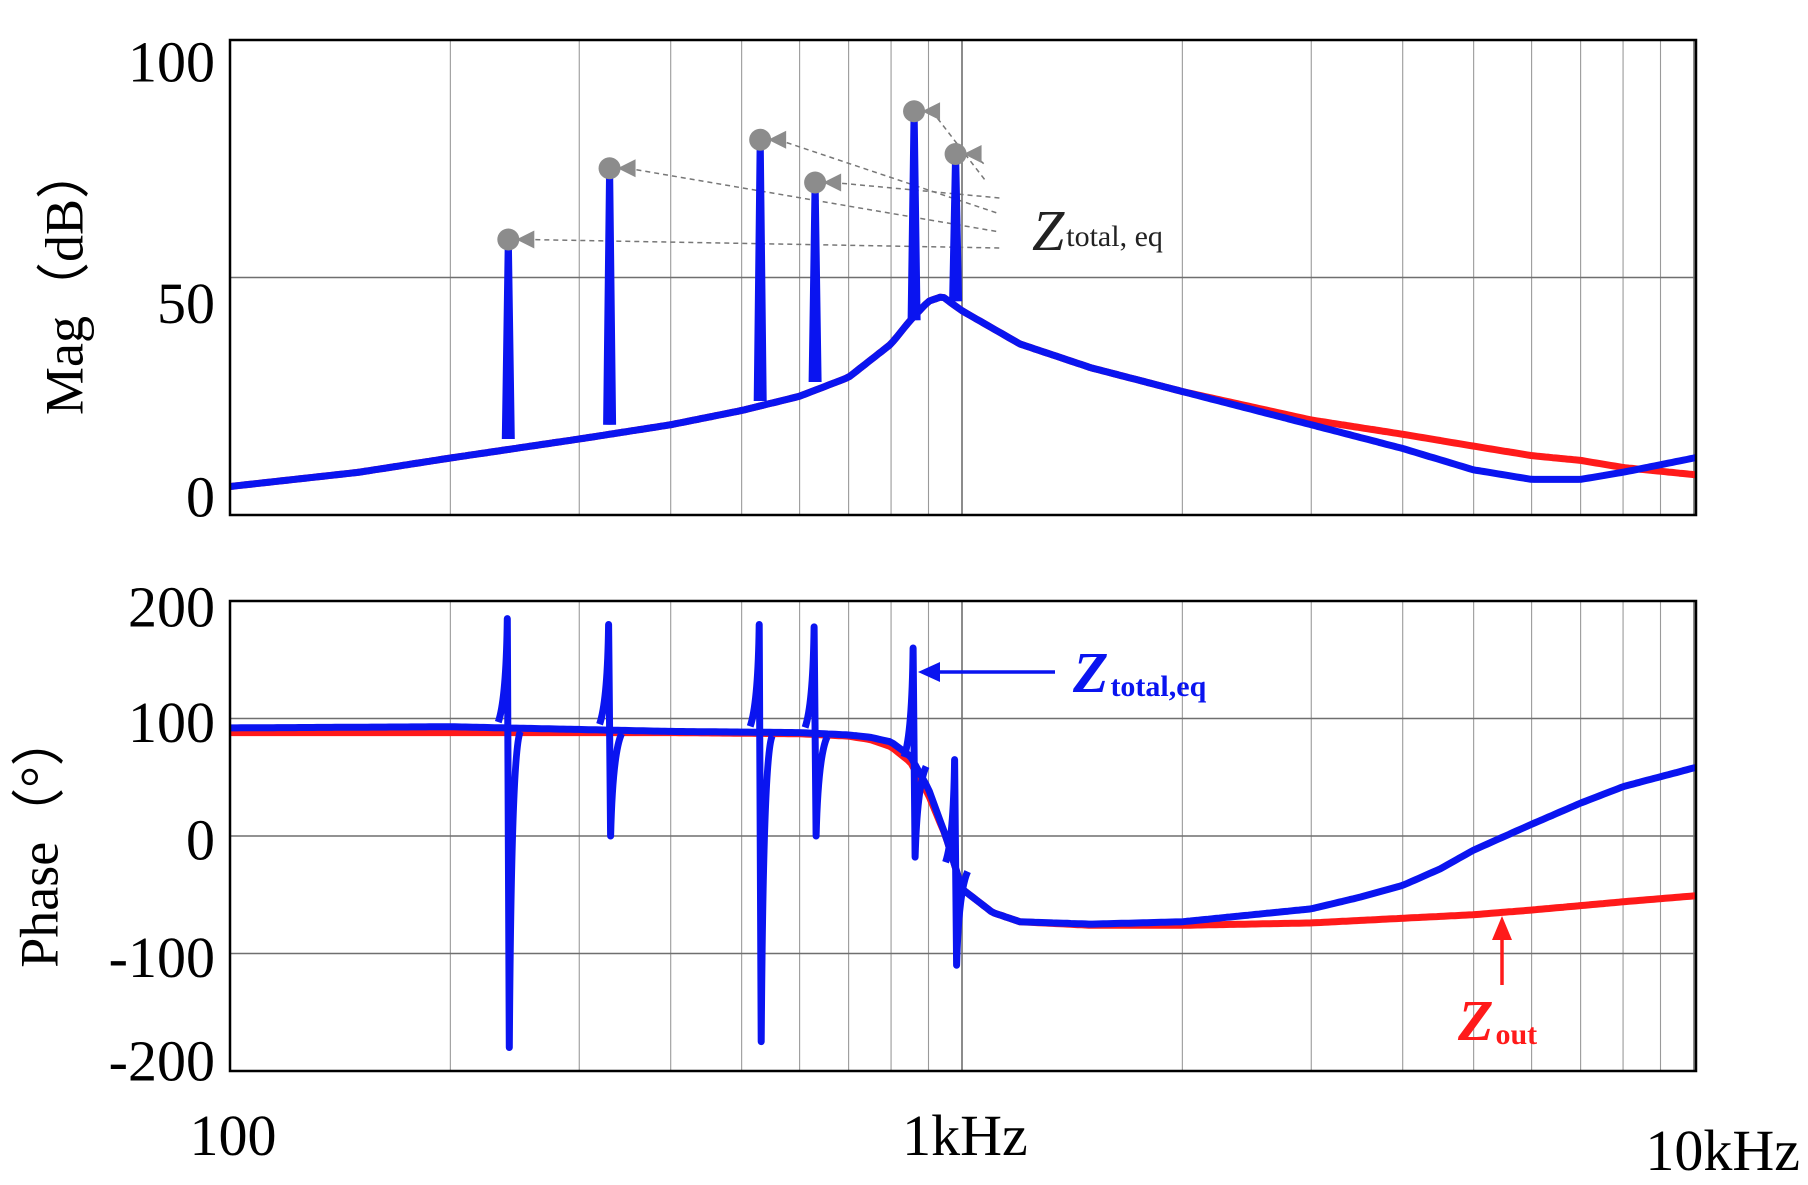  I want to click on phase-ztotal-annotation-main: Z, so click(1090, 672).